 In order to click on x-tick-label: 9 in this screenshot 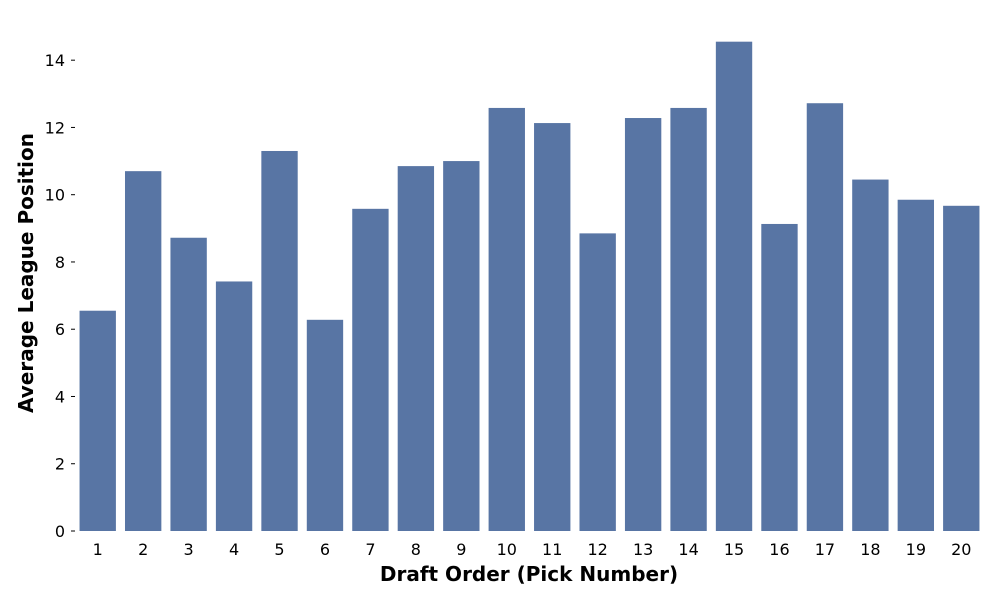, I will do `click(461, 549)`.